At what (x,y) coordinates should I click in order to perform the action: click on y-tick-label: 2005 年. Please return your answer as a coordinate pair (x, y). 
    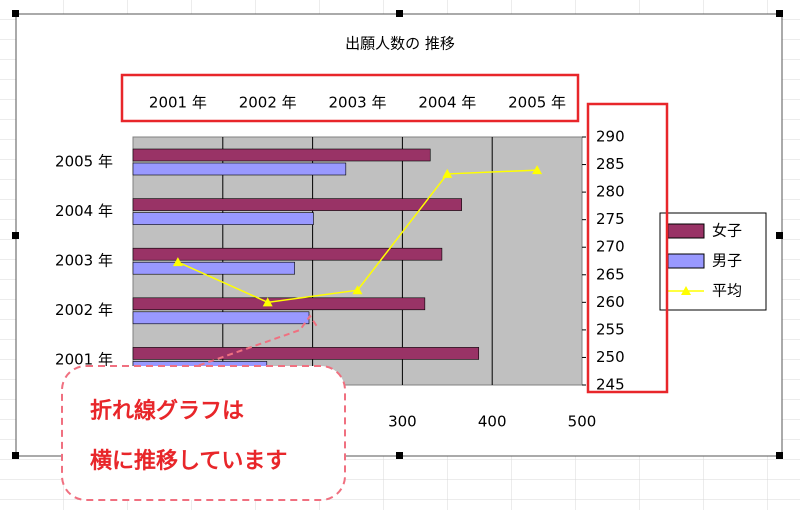
    Looking at the image, I should click on (84, 161).